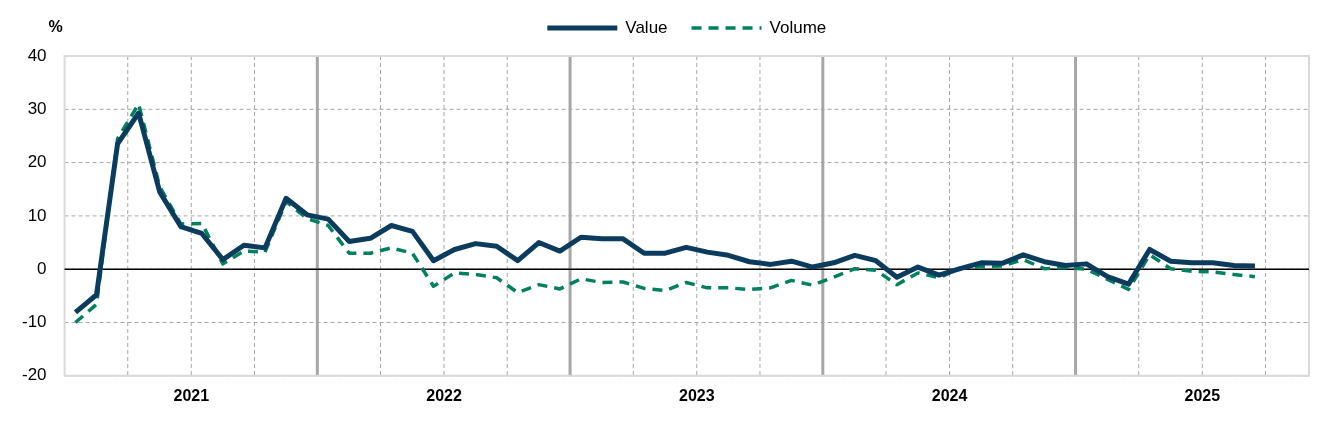 The width and height of the screenshot is (1321, 421). What do you see at coordinates (191, 395) in the screenshot?
I see `x-tick-label: 2021` at bounding box center [191, 395].